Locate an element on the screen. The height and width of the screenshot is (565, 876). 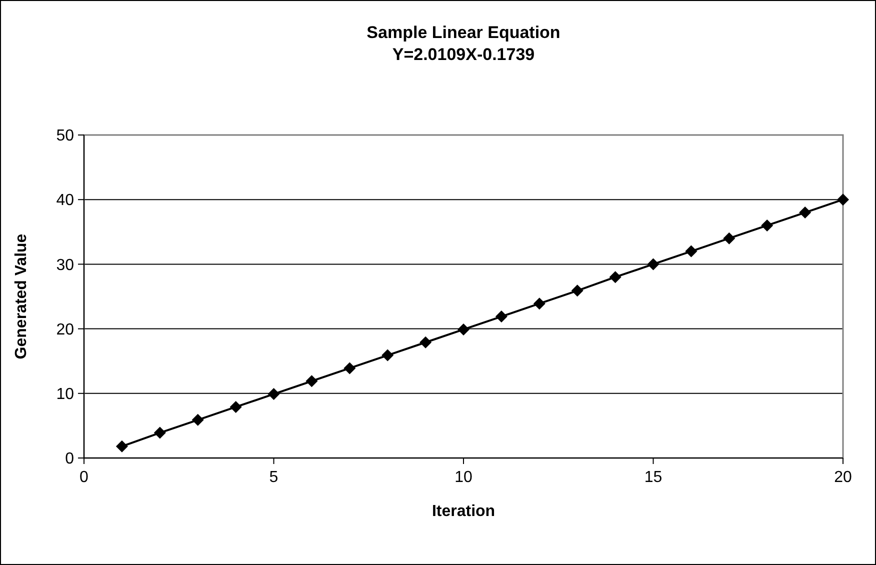
x-axis-title: Iteration is located at coordinates (464, 511).